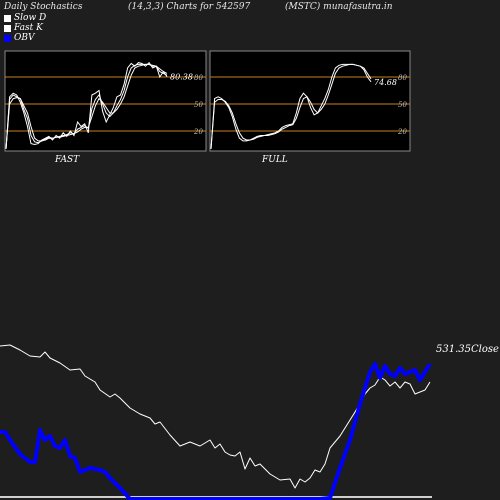 The image size is (500, 500). I want to click on chart-source: (MSTC) munafasutra.in, so click(339, 7).